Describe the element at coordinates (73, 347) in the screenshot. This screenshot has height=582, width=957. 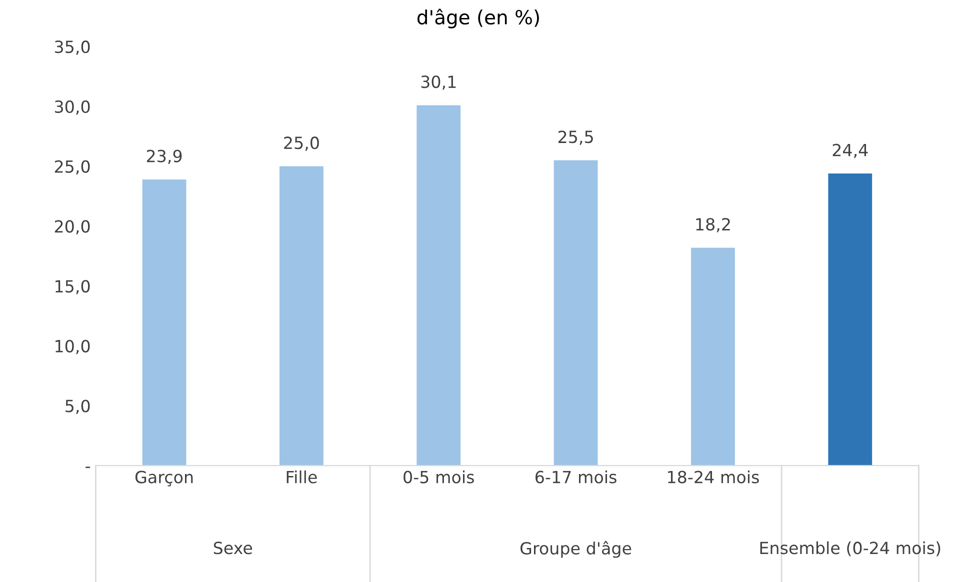
I see `y-tick-label: 10,0` at that location.